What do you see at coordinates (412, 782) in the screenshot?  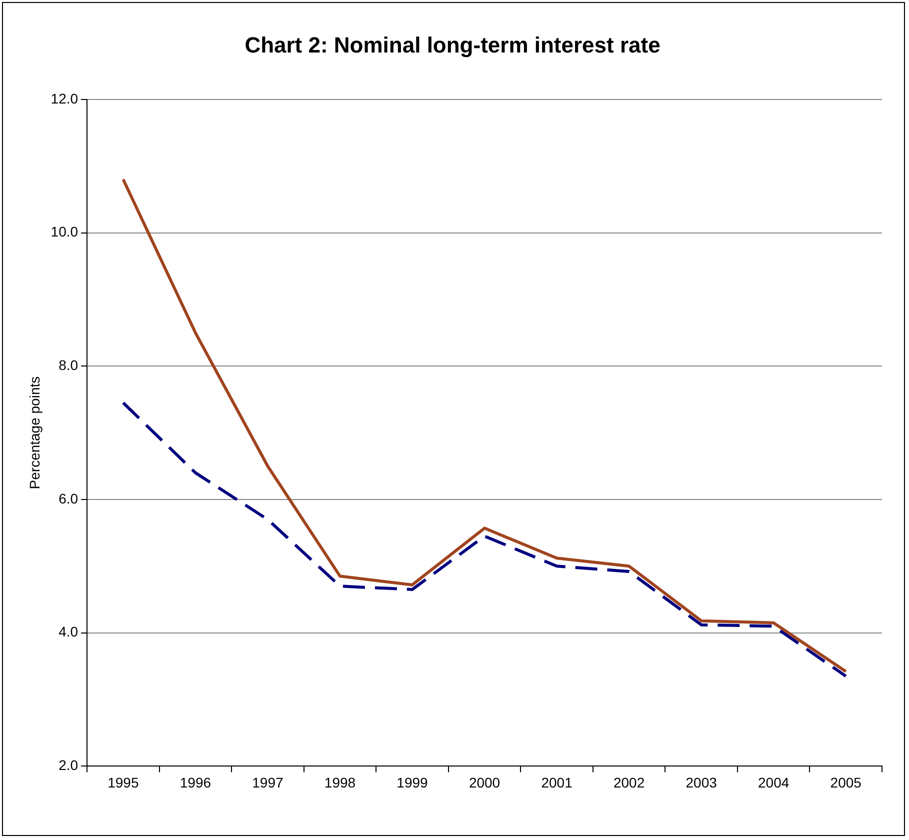 I see `x-tick-label: 1999` at bounding box center [412, 782].